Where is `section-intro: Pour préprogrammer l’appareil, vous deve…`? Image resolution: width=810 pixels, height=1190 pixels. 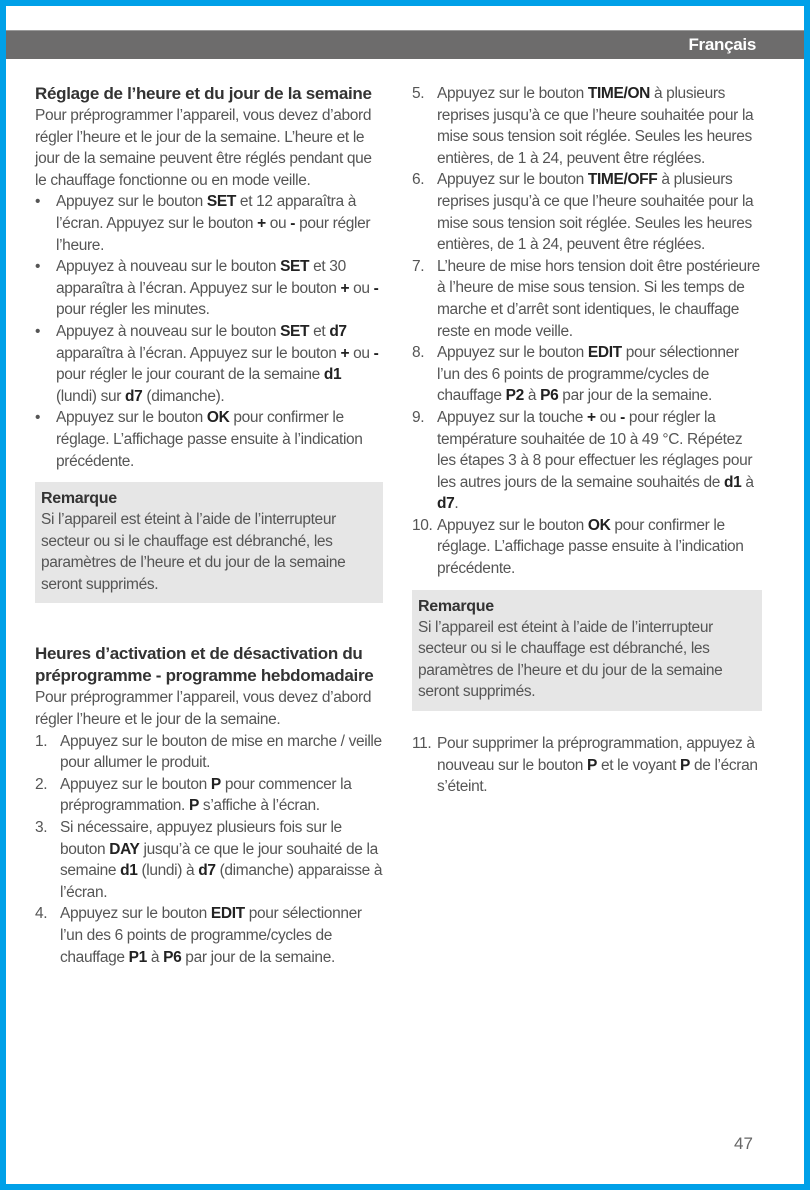
section-intro: Pour préprogrammer l’appareil, vous deve… is located at coordinates (203, 148).